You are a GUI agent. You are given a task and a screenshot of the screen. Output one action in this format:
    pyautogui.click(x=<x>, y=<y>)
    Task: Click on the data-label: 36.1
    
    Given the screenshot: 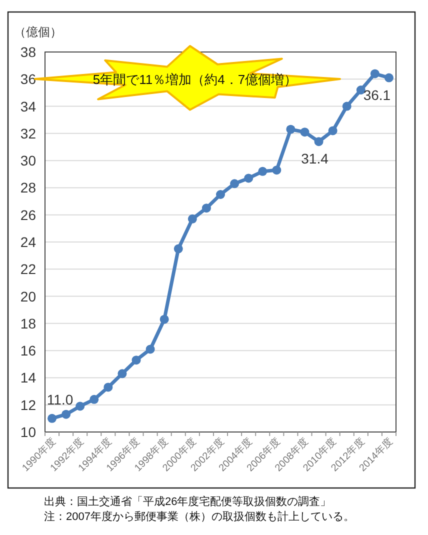 What is the action you would take?
    pyautogui.click(x=377, y=94)
    